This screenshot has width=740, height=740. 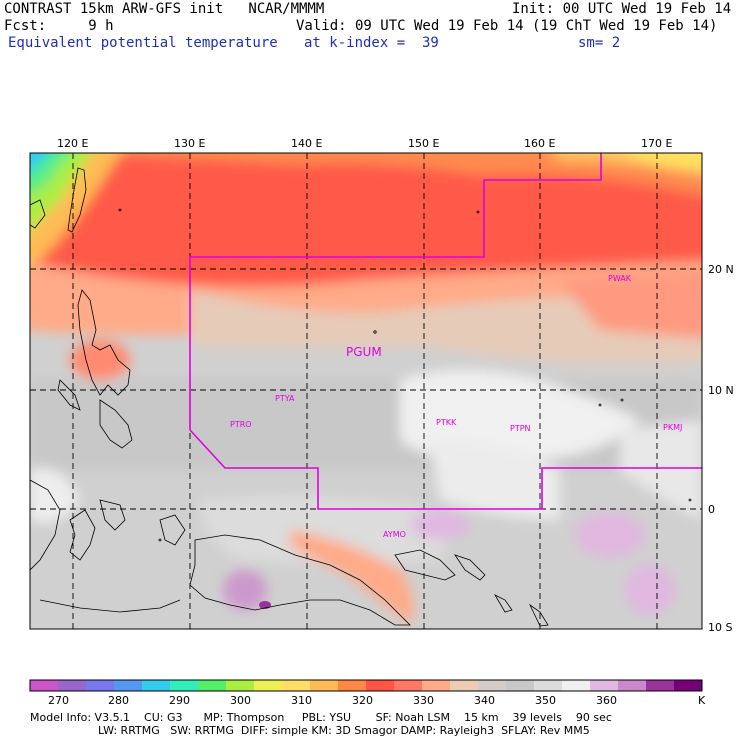 I want to click on colorbar-label-350: 350, so click(x=545, y=700).